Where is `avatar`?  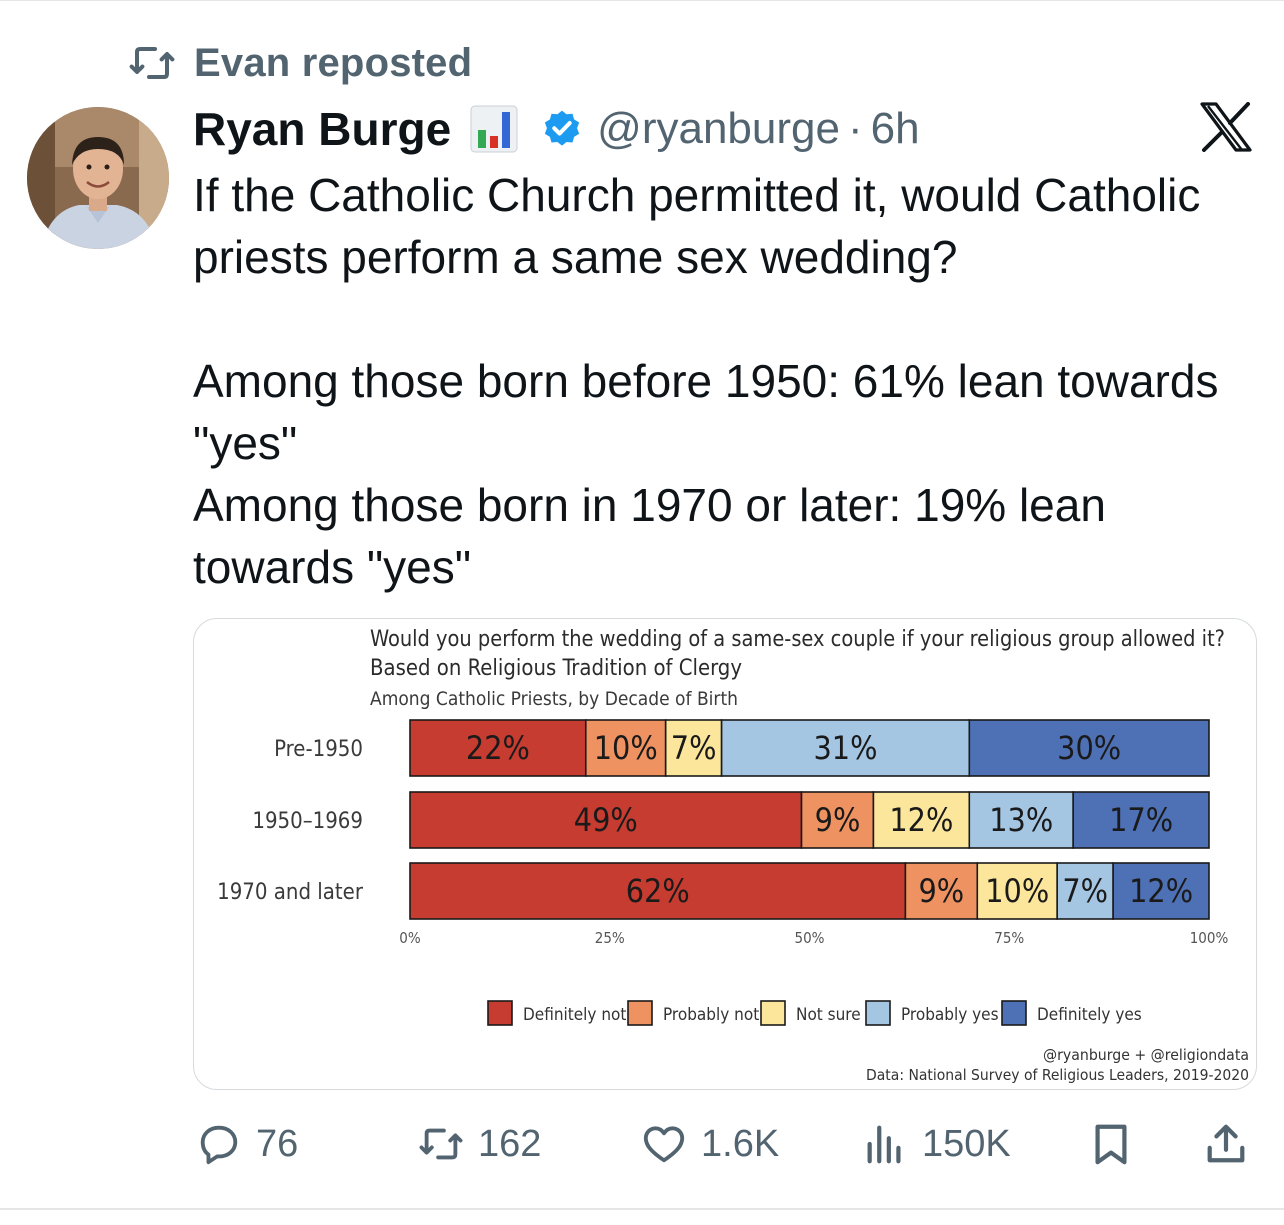
avatar is located at coordinates (98, 178).